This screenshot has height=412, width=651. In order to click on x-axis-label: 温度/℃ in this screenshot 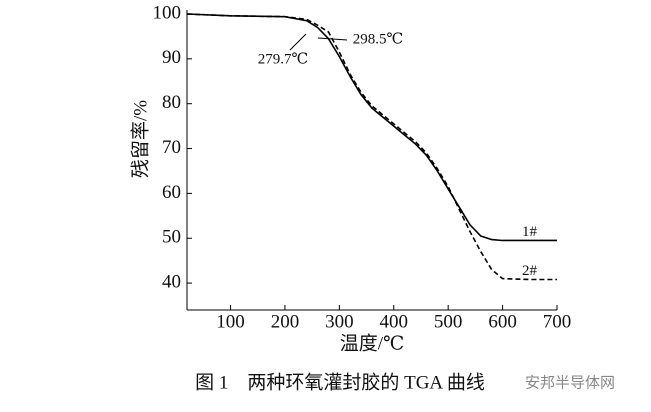, I will do `click(372, 343)`.